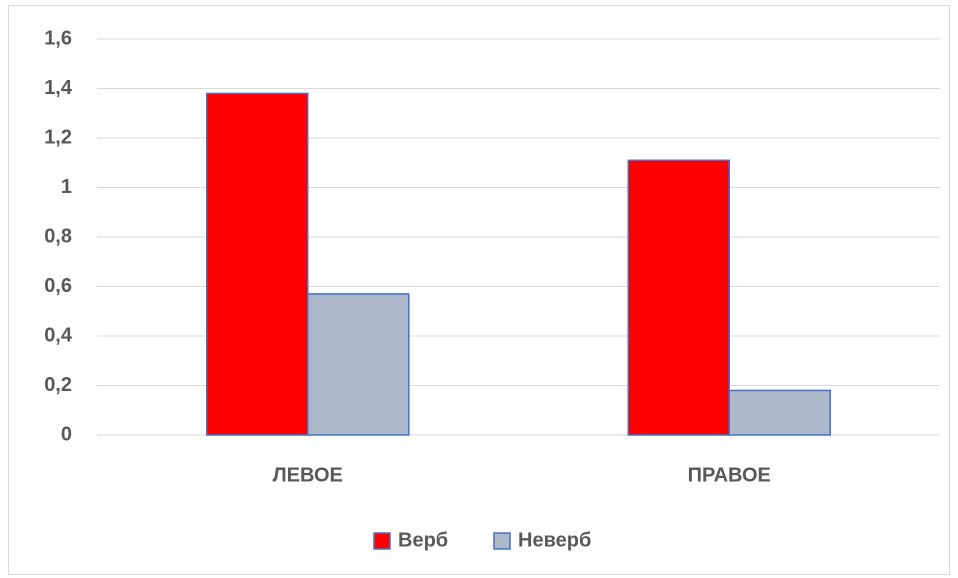 Image resolution: width=958 pixels, height=578 pixels. I want to click on y-tick-label: 1, so click(66, 187).